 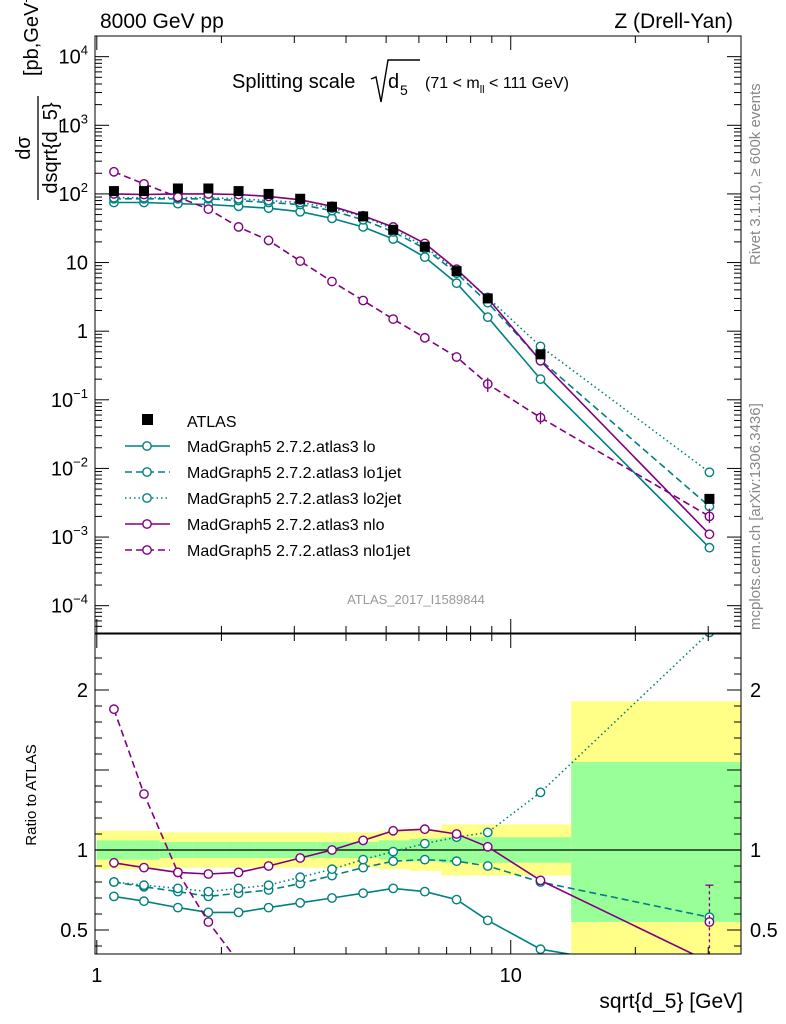 What do you see at coordinates (286, 525) in the screenshot?
I see `legend-label: MadGraph5 2.7.2.atlas3 nlo` at bounding box center [286, 525].